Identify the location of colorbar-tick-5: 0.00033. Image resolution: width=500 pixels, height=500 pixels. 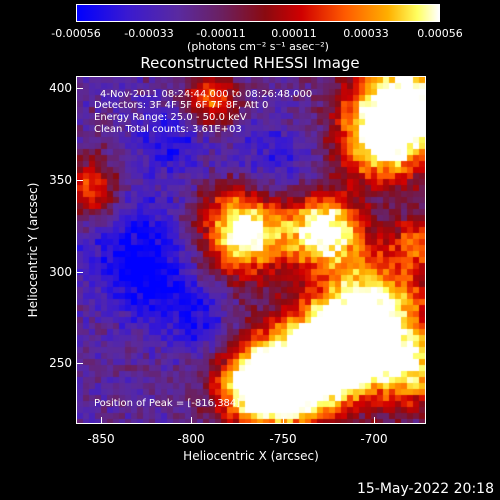
(366, 33).